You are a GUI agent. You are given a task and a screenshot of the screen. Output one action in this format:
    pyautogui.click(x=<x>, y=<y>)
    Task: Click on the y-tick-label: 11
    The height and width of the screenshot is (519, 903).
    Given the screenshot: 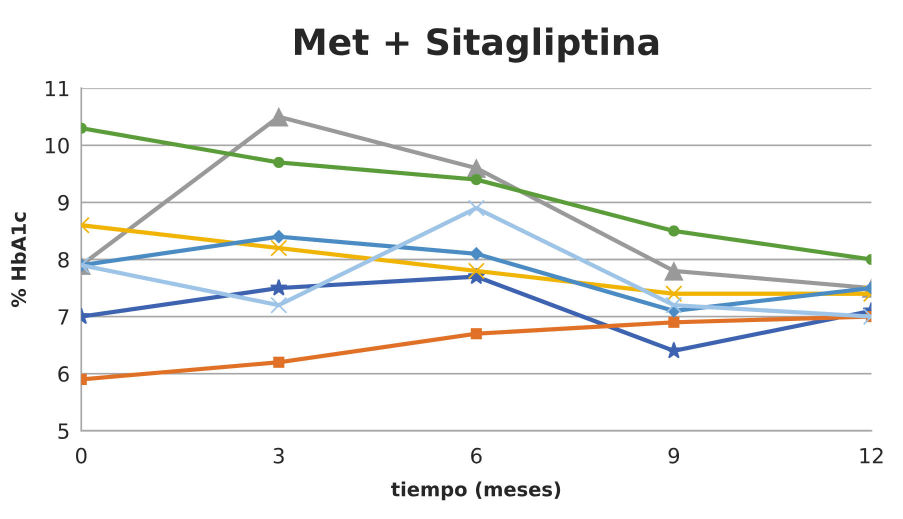 What is the action you would take?
    pyautogui.click(x=57, y=88)
    